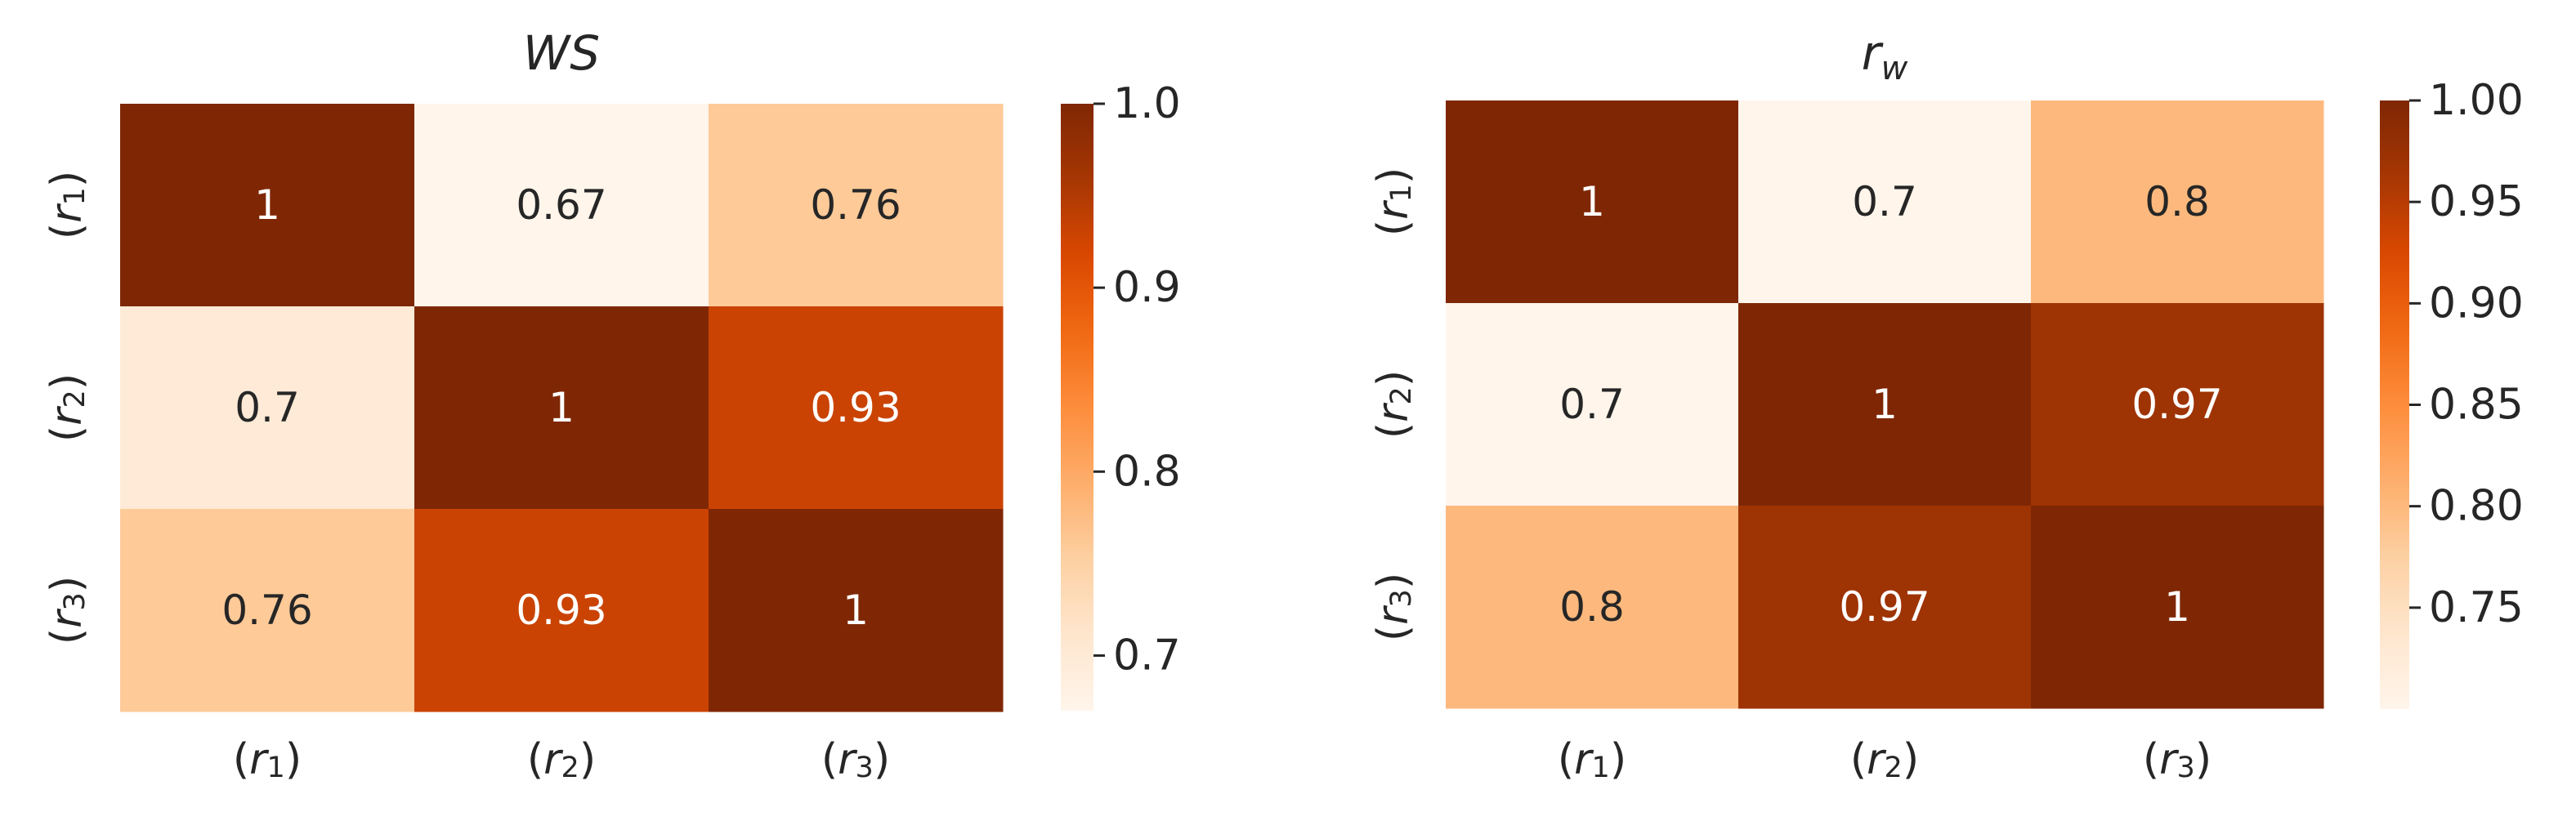  I want to click on colorbar-tick-label: 0.8, so click(1147, 471).